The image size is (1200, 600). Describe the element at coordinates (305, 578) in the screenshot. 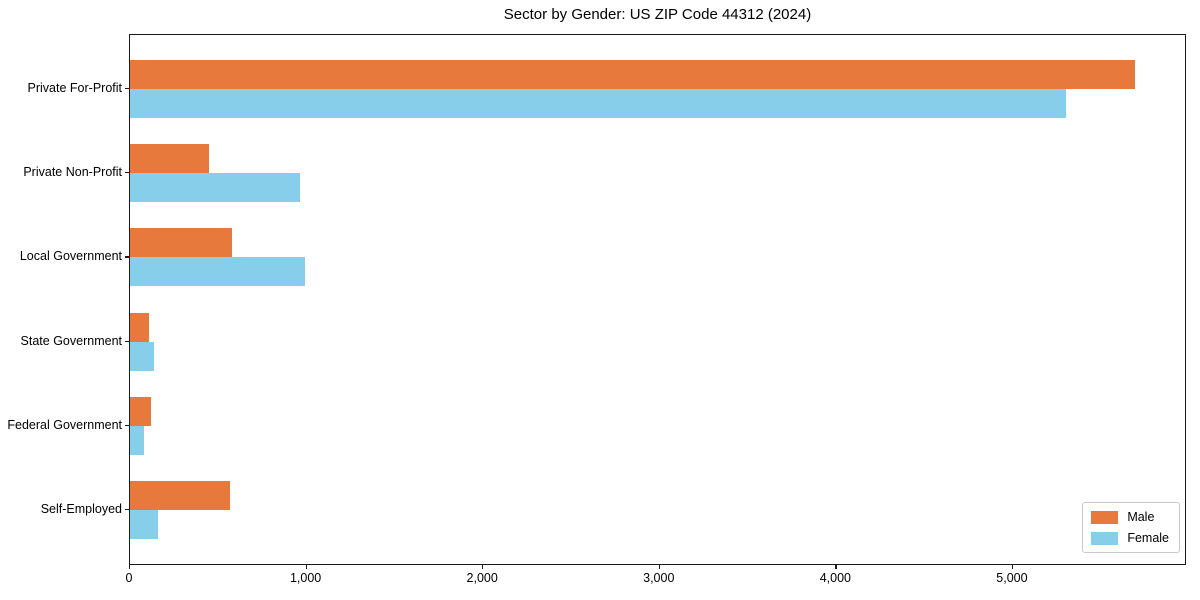

I see `x-tick-label: 1,000` at that location.